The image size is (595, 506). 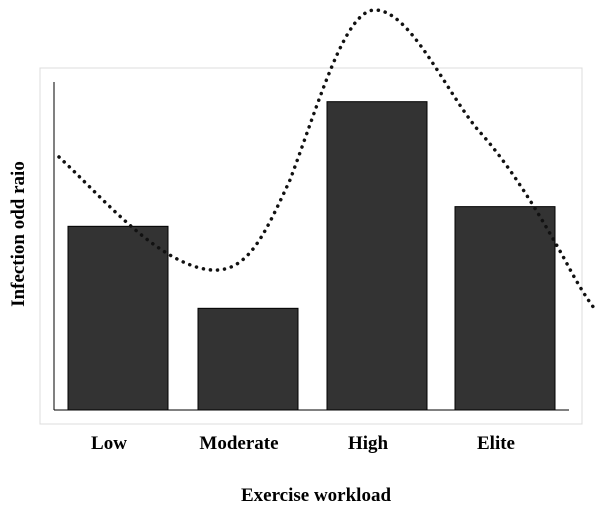 What do you see at coordinates (496, 443) in the screenshot?
I see `x-tick-label-elite: Elite` at bounding box center [496, 443].